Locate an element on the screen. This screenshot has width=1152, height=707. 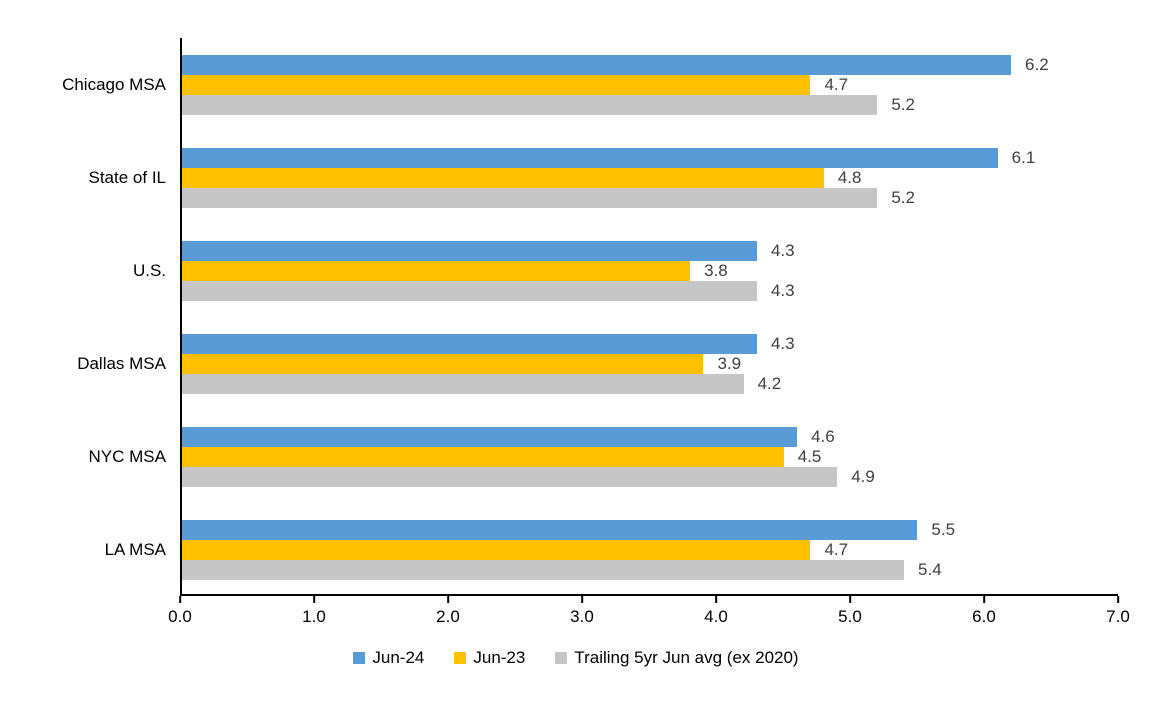
x-tick-label: 5.0 is located at coordinates (850, 616).